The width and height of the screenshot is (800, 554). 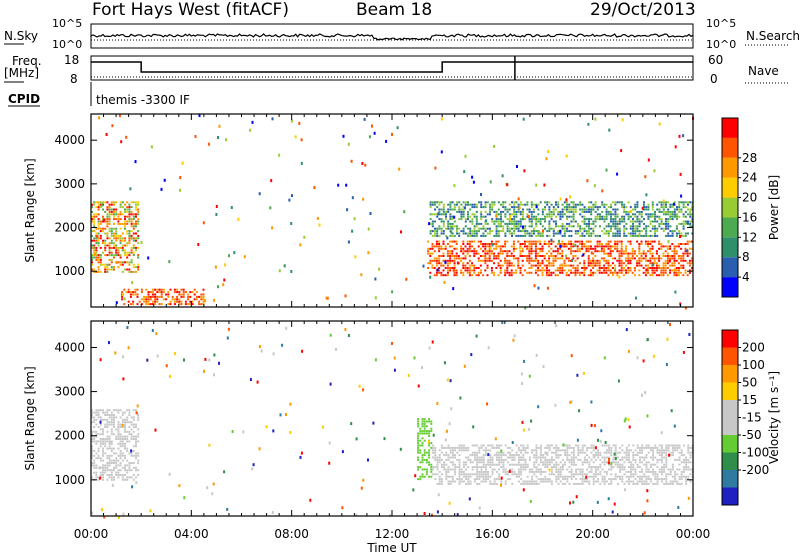 What do you see at coordinates (752, 435) in the screenshot?
I see `velocity-colorbar-label-5: -50` at bounding box center [752, 435].